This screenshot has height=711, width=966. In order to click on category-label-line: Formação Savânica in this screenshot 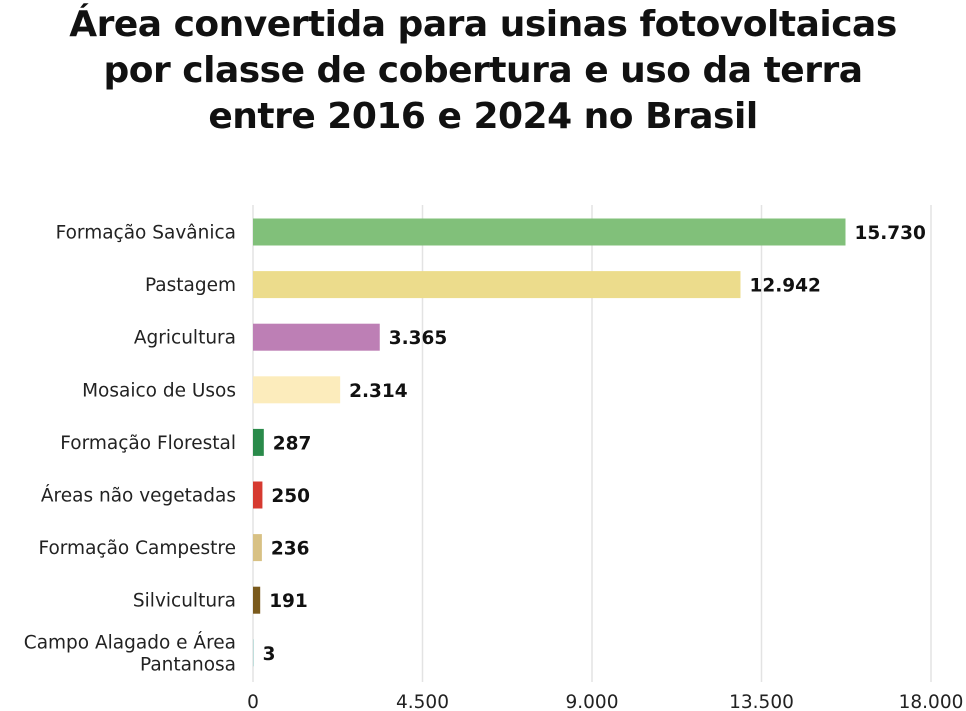, I will do `click(146, 233)`.